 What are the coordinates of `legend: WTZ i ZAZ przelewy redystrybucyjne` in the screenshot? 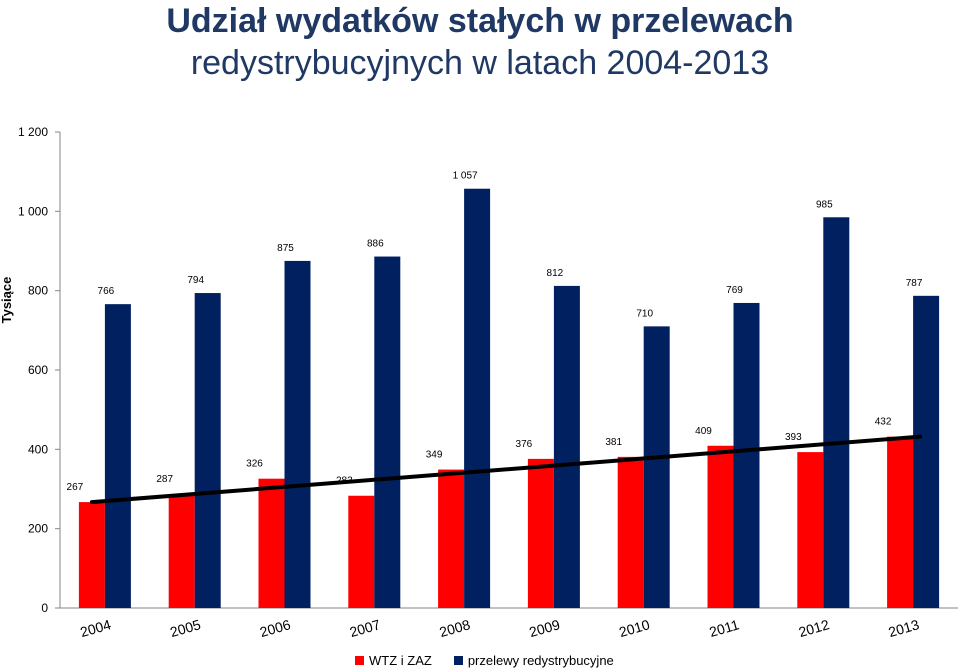 It's located at (484, 660).